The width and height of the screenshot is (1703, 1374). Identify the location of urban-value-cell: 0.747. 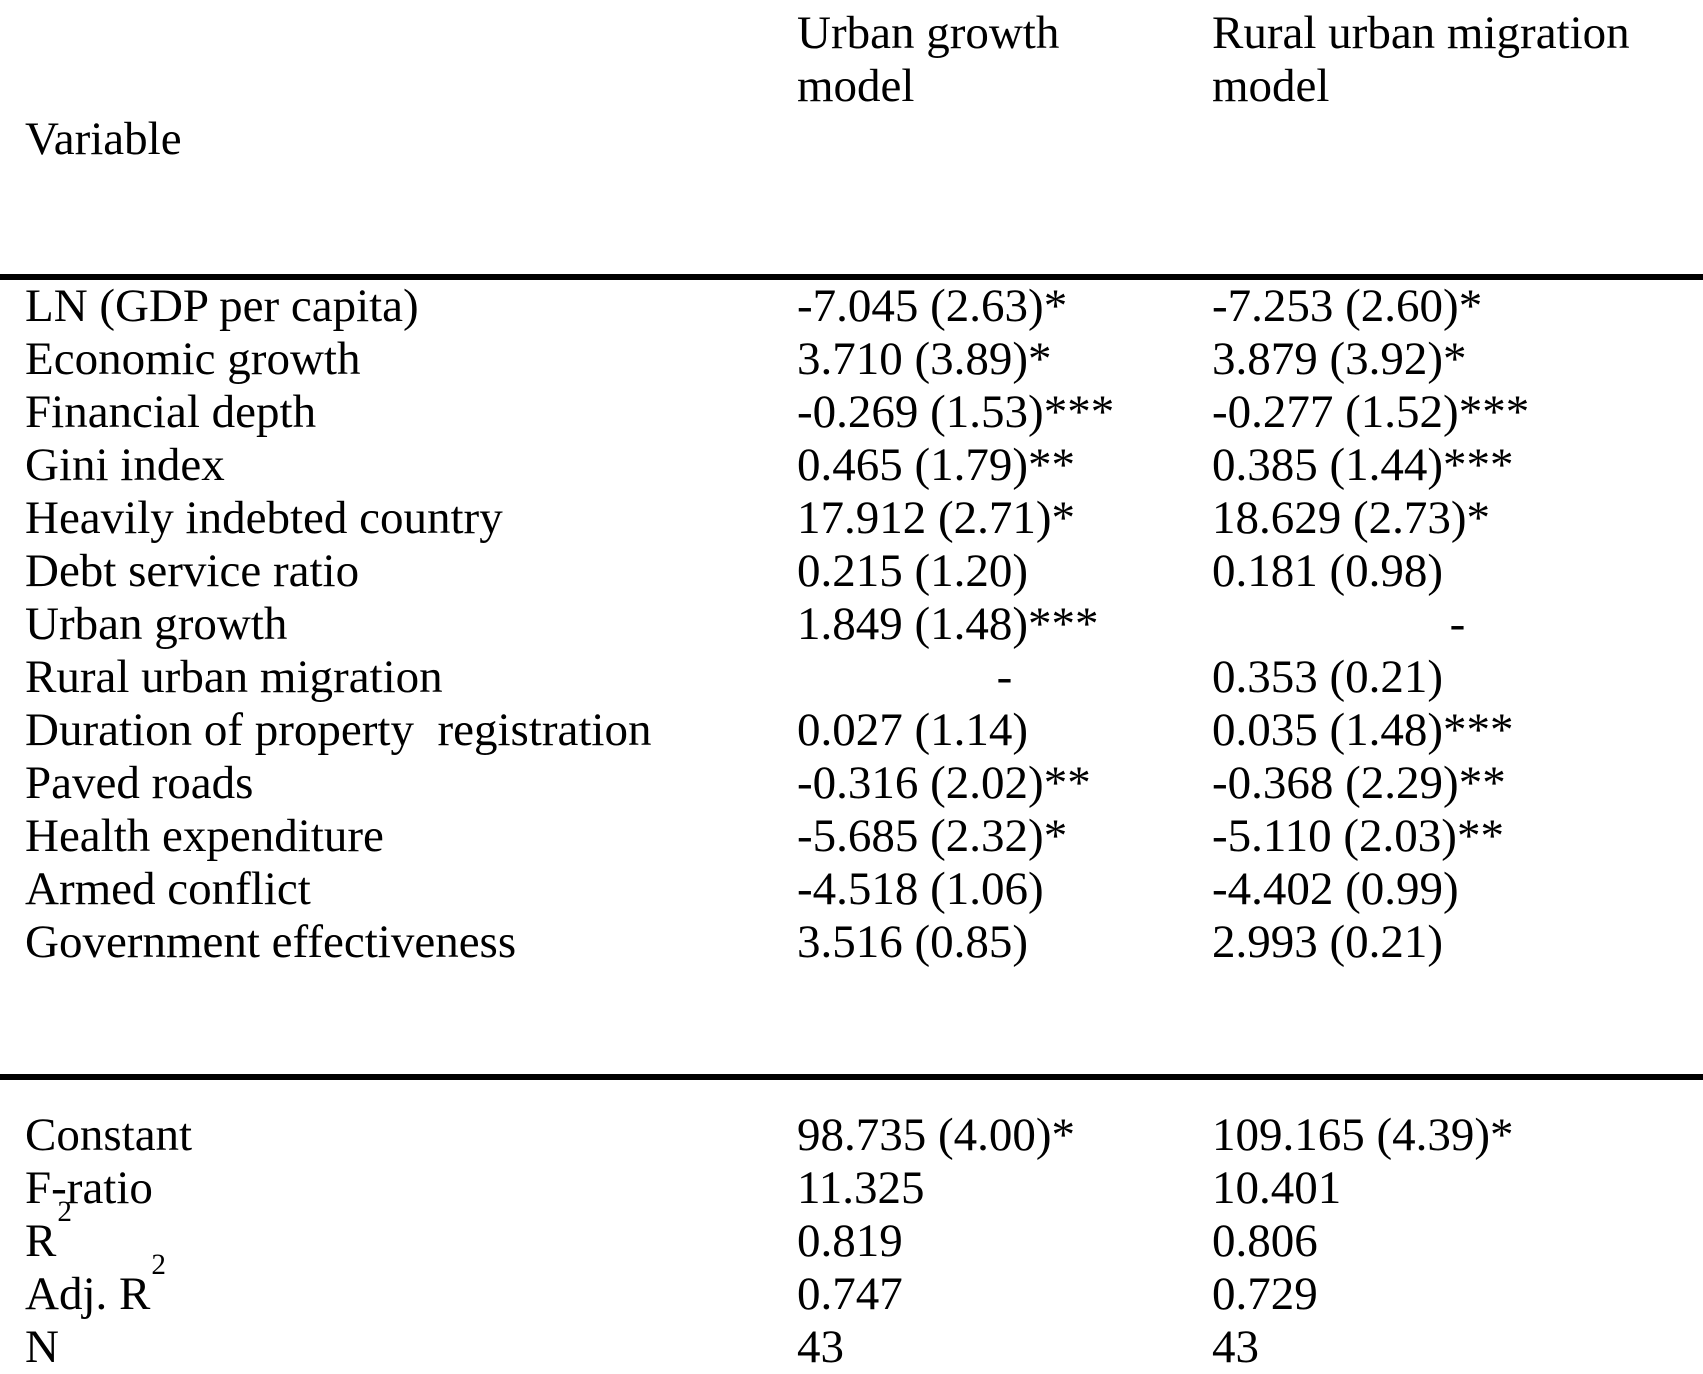
(850, 1294).